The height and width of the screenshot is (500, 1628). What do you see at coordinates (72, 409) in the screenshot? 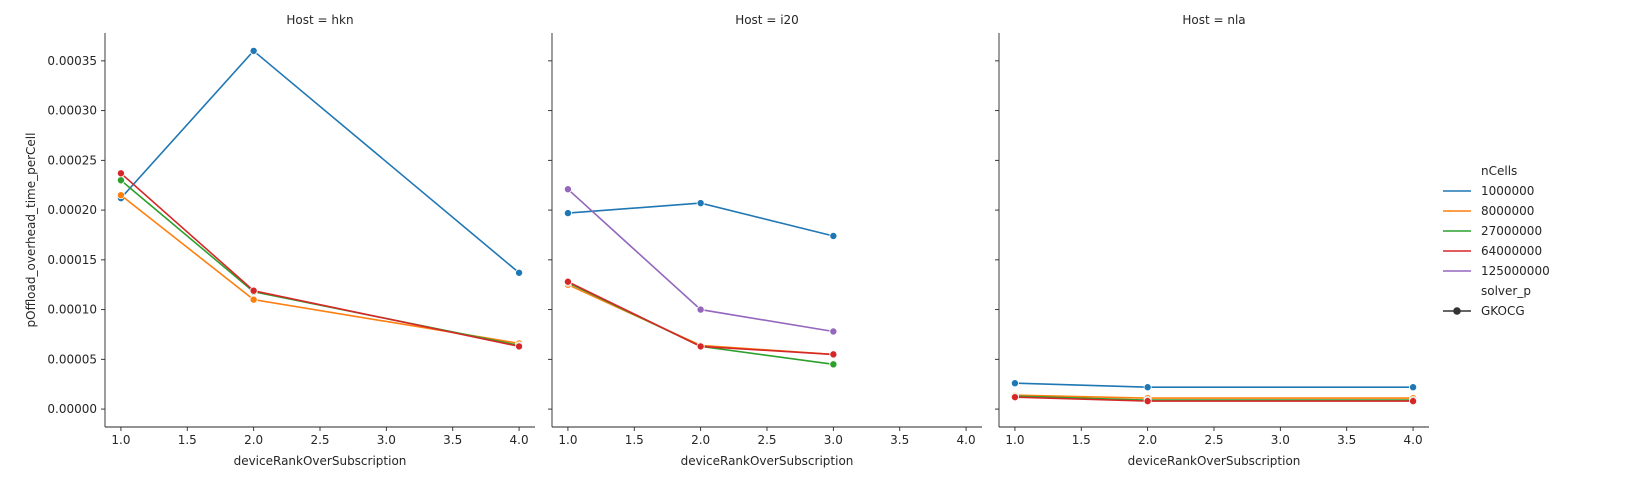
I see `y-tick-label: 0.00000` at bounding box center [72, 409].